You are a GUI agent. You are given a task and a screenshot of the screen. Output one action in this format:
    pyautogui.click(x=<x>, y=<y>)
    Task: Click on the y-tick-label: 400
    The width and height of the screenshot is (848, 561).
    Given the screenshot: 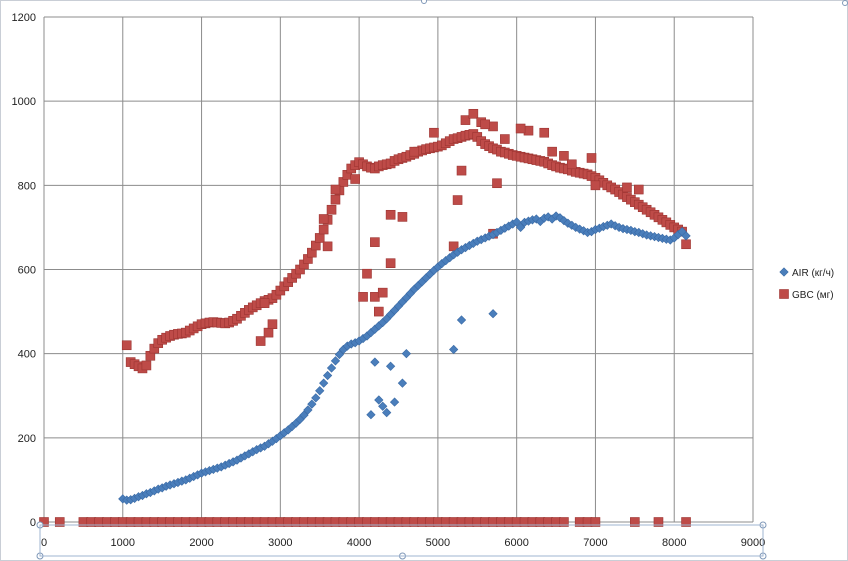 What is the action you would take?
    pyautogui.click(x=27, y=355)
    